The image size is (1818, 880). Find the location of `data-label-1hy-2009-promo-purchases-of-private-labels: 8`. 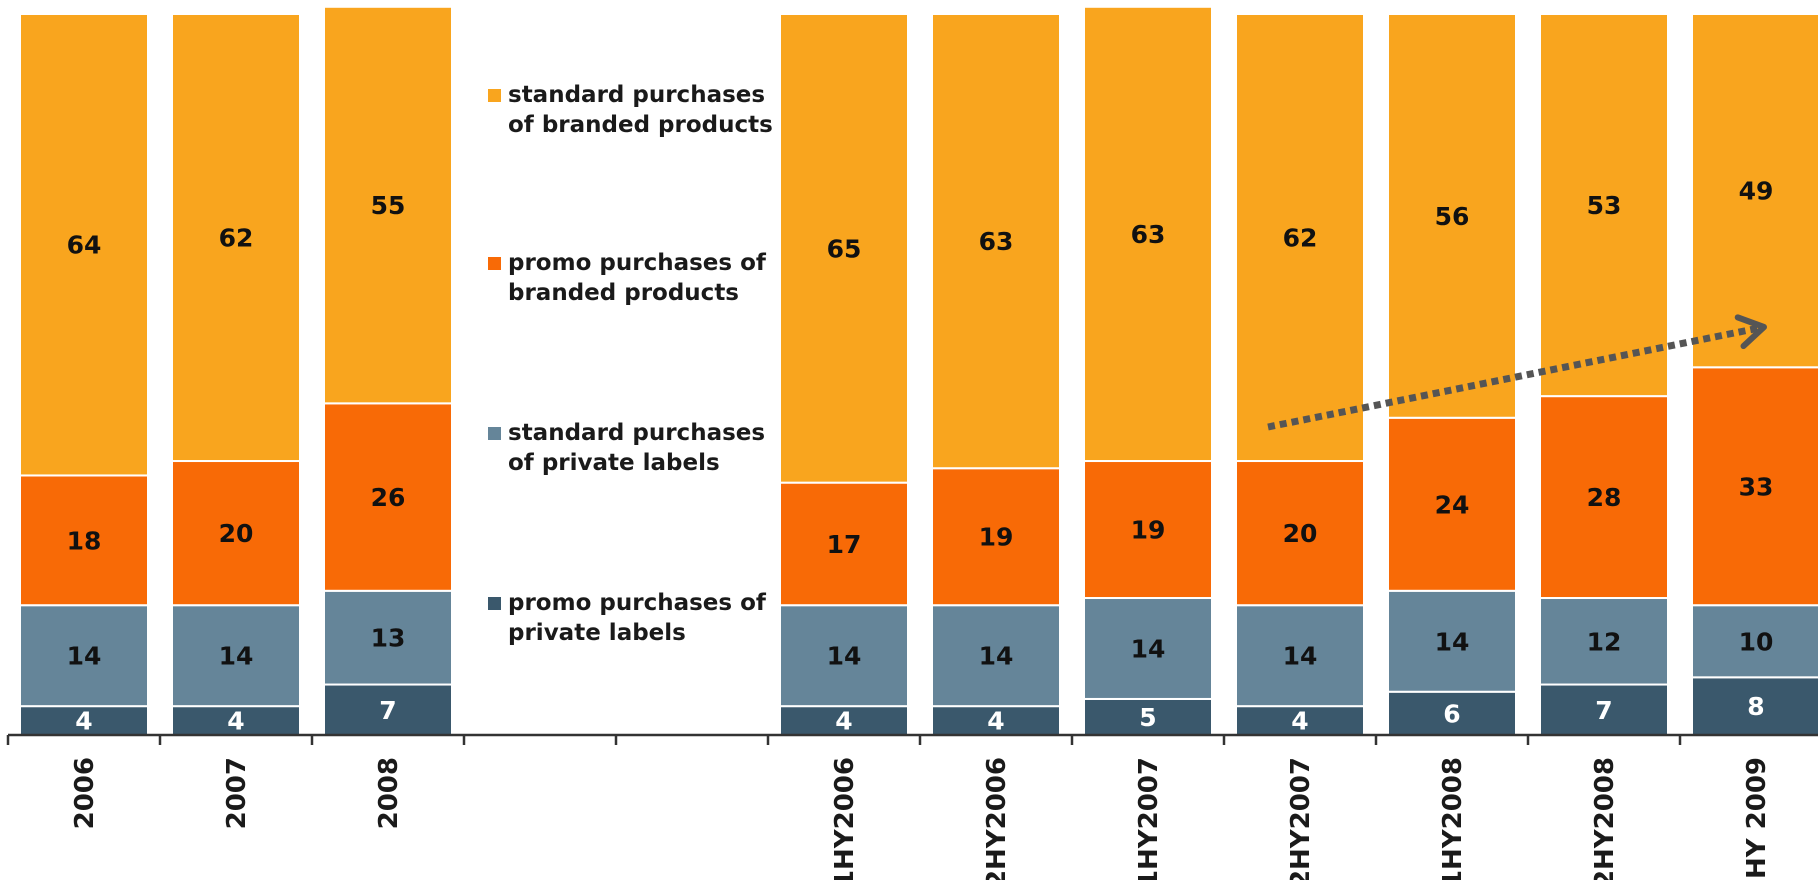

data-label-1hy-2009-promo-purchases-of-private-labels: 8 is located at coordinates (1755, 706).